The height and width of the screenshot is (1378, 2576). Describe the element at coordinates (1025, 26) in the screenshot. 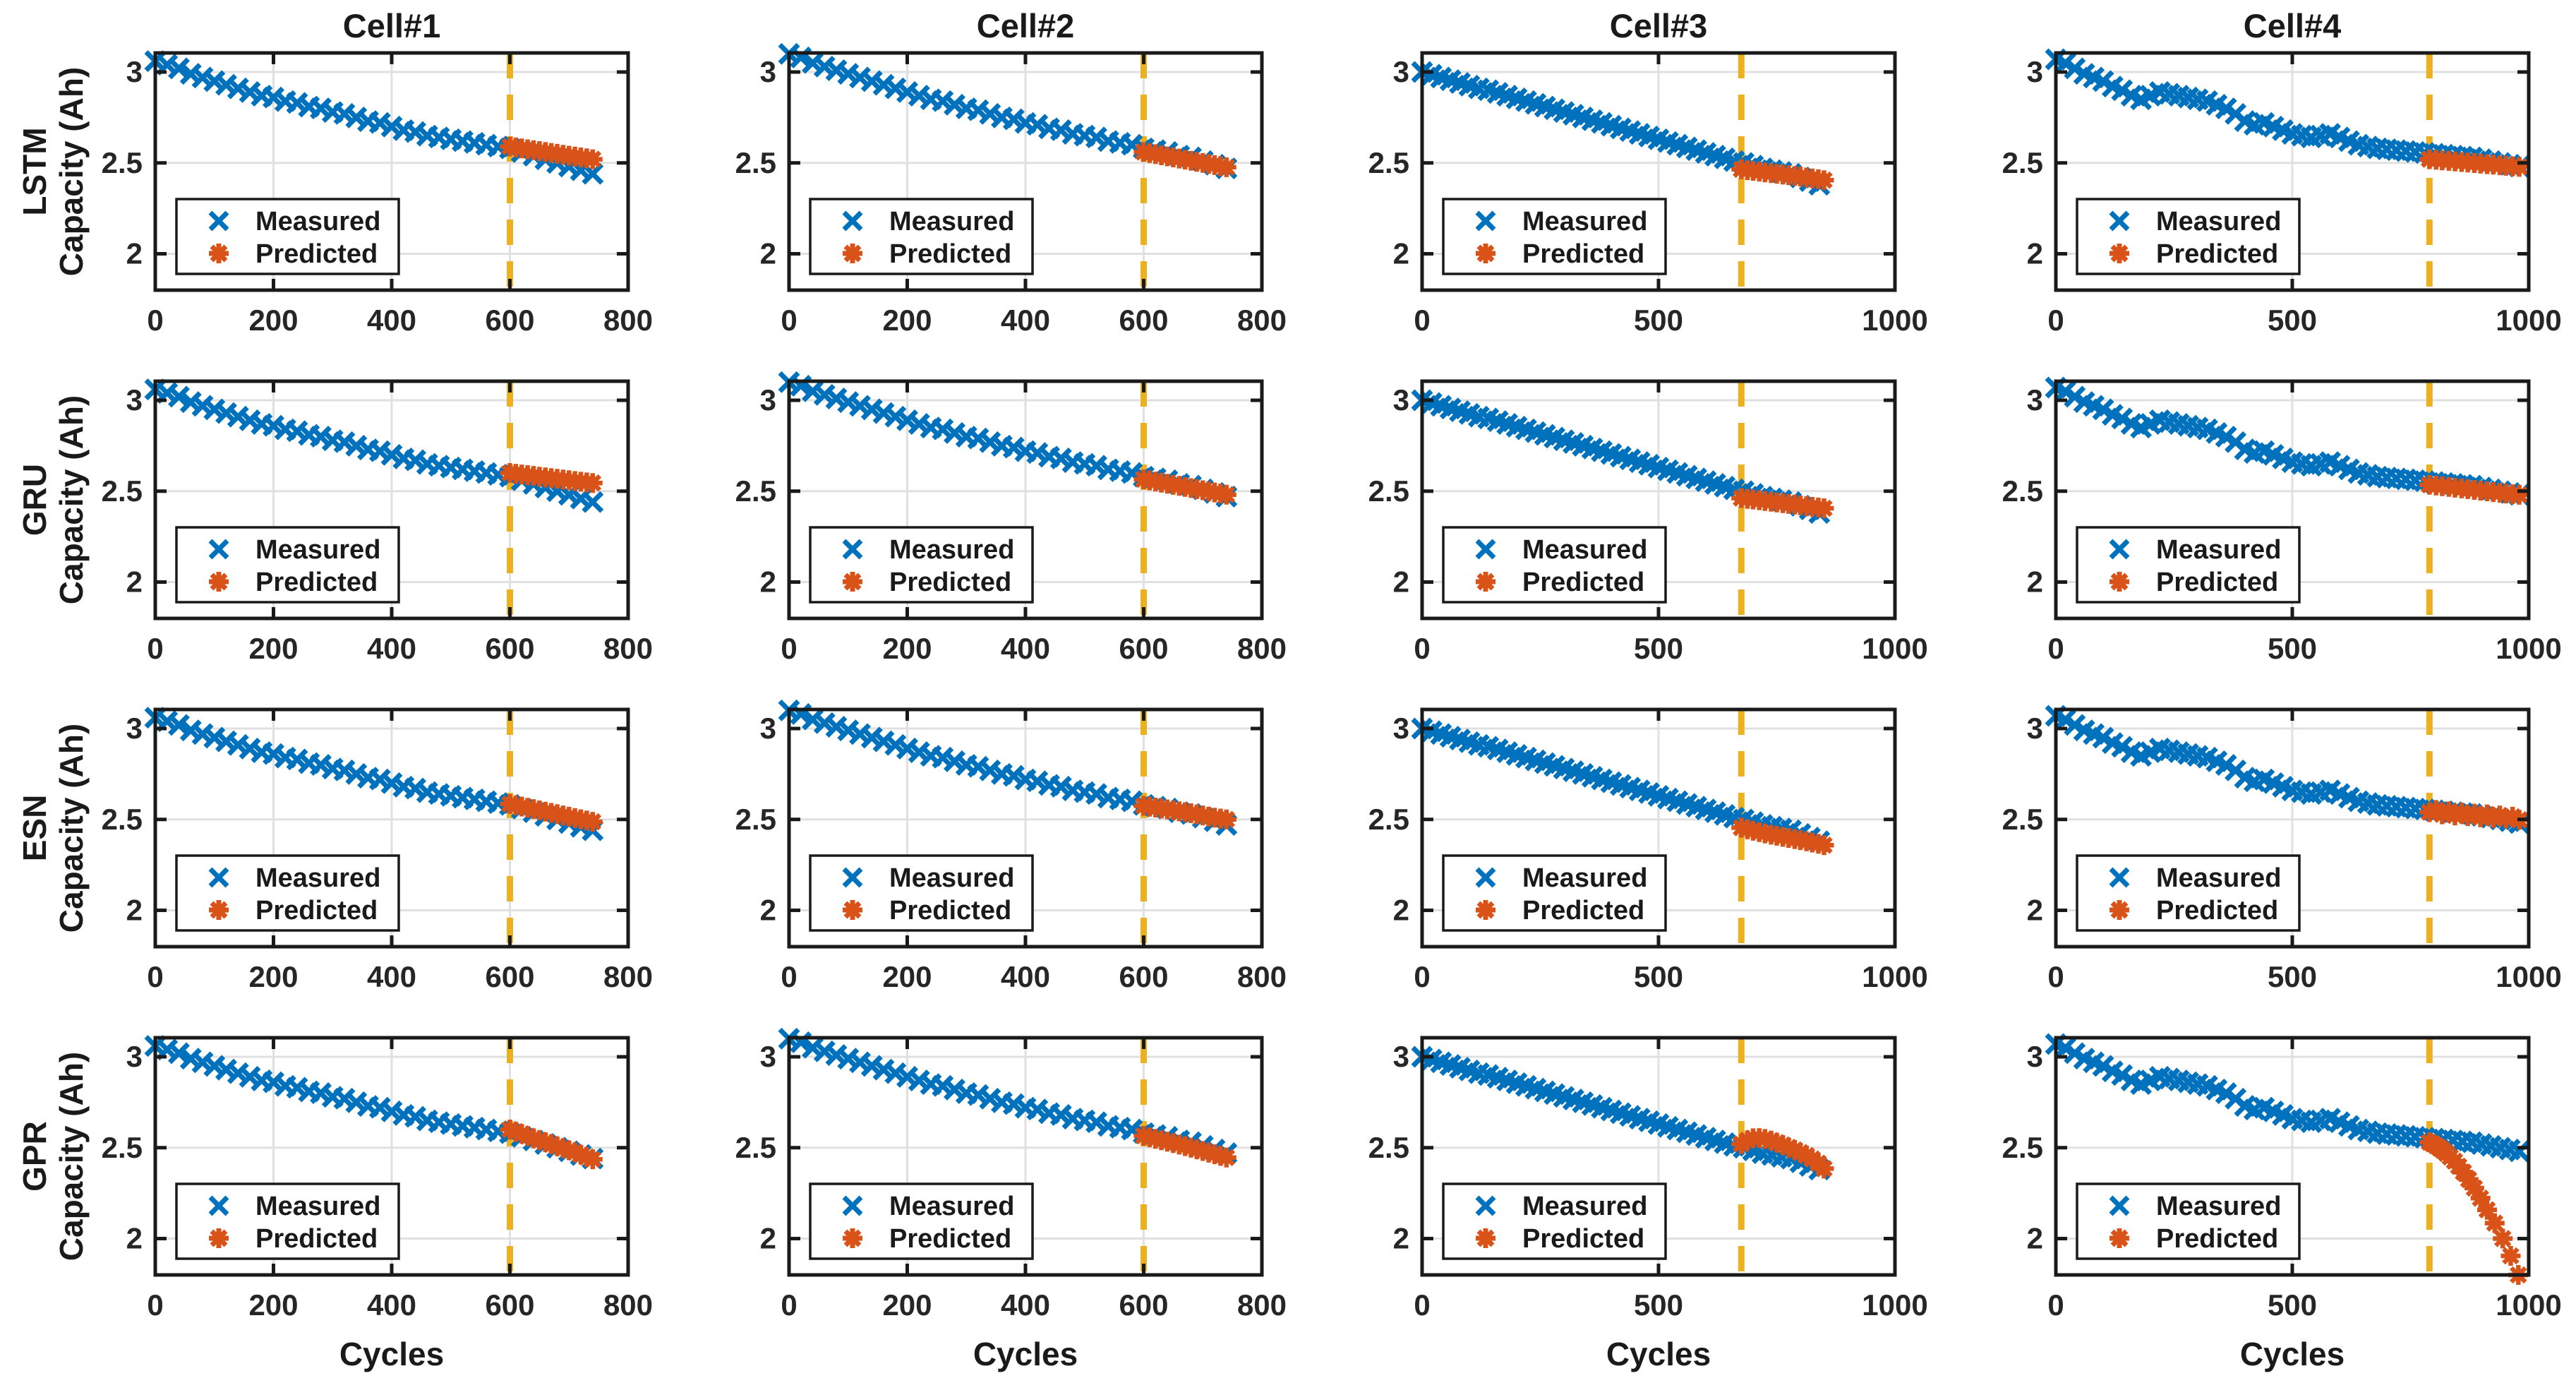

I see `subplot-title: Cell#2` at that location.